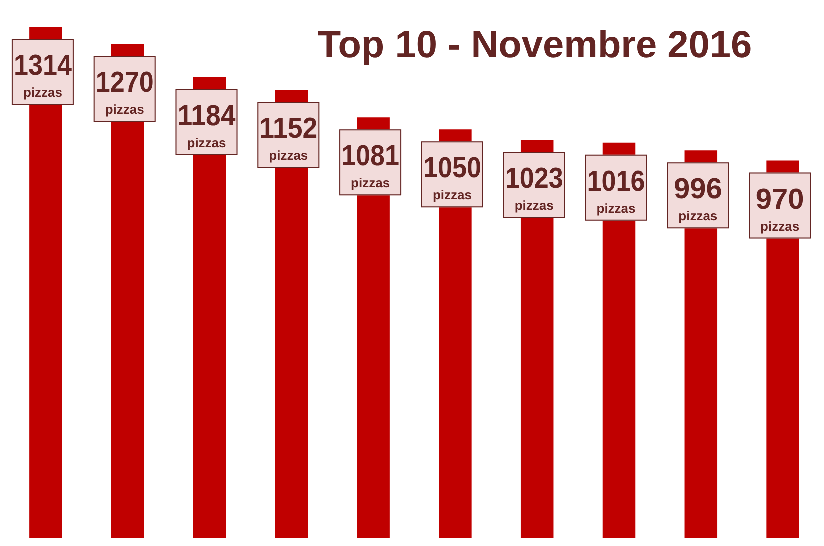 This screenshot has height=546, width=824. What do you see at coordinates (452, 177) in the screenshot?
I see `data-label: 1050 pizzas` at bounding box center [452, 177].